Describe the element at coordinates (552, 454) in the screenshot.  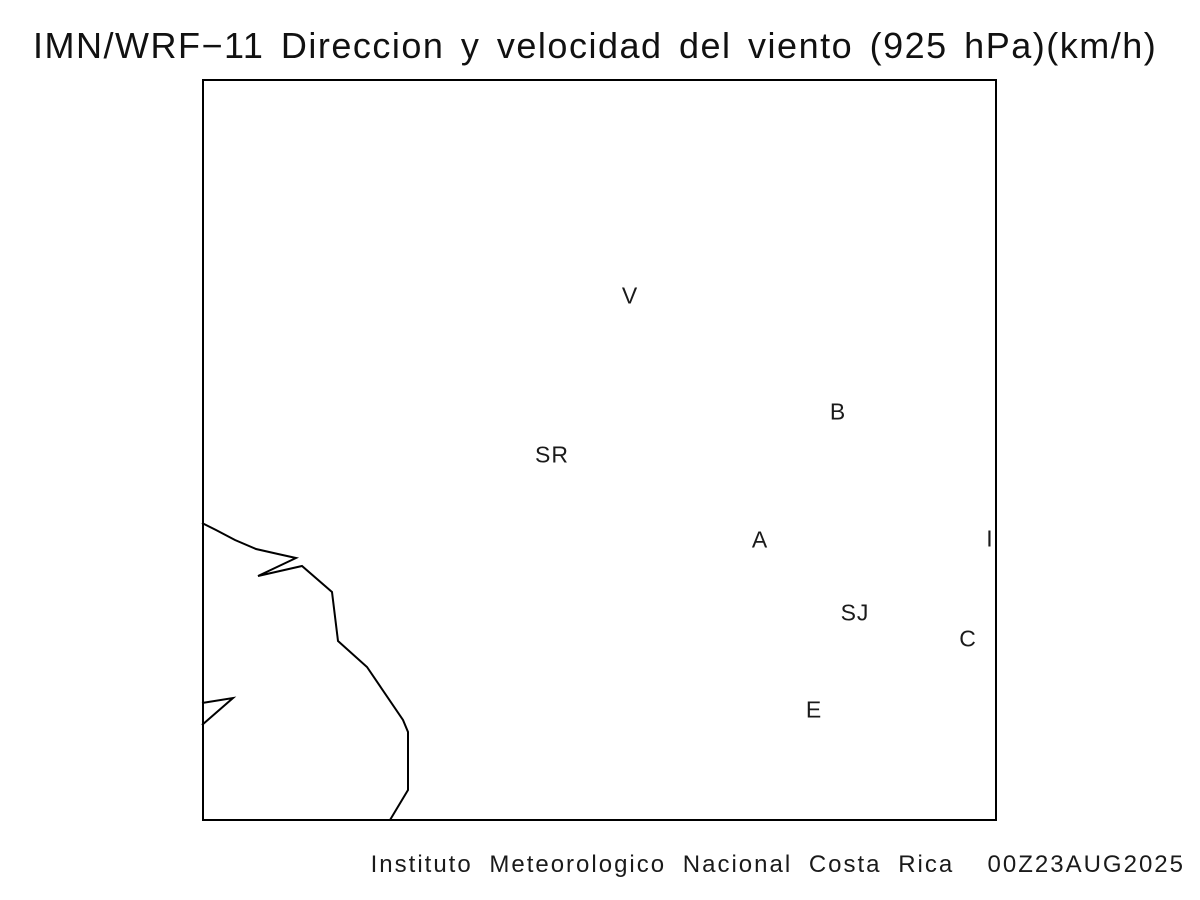
I see `station-label-sr: SR` at that location.